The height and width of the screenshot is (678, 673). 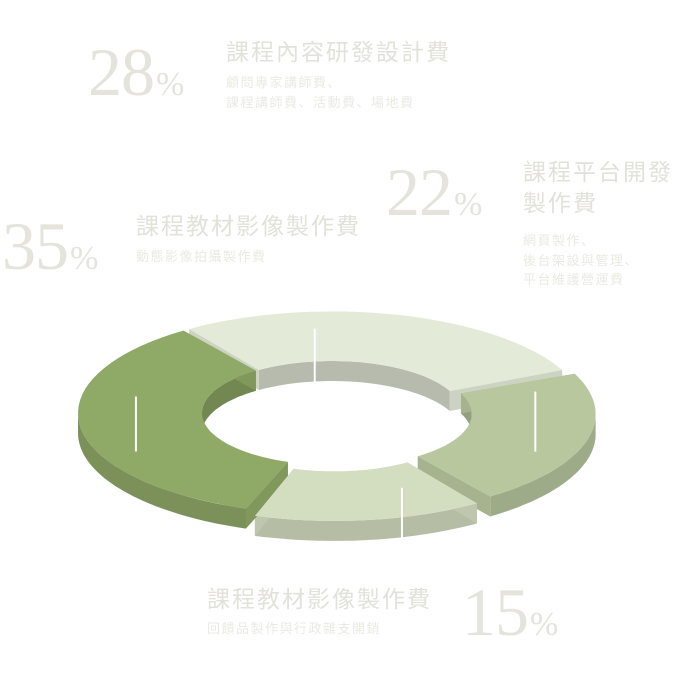 What do you see at coordinates (574, 280) in the screenshot?
I see `slice-22-desc-line: 平台維護營運費` at bounding box center [574, 280].